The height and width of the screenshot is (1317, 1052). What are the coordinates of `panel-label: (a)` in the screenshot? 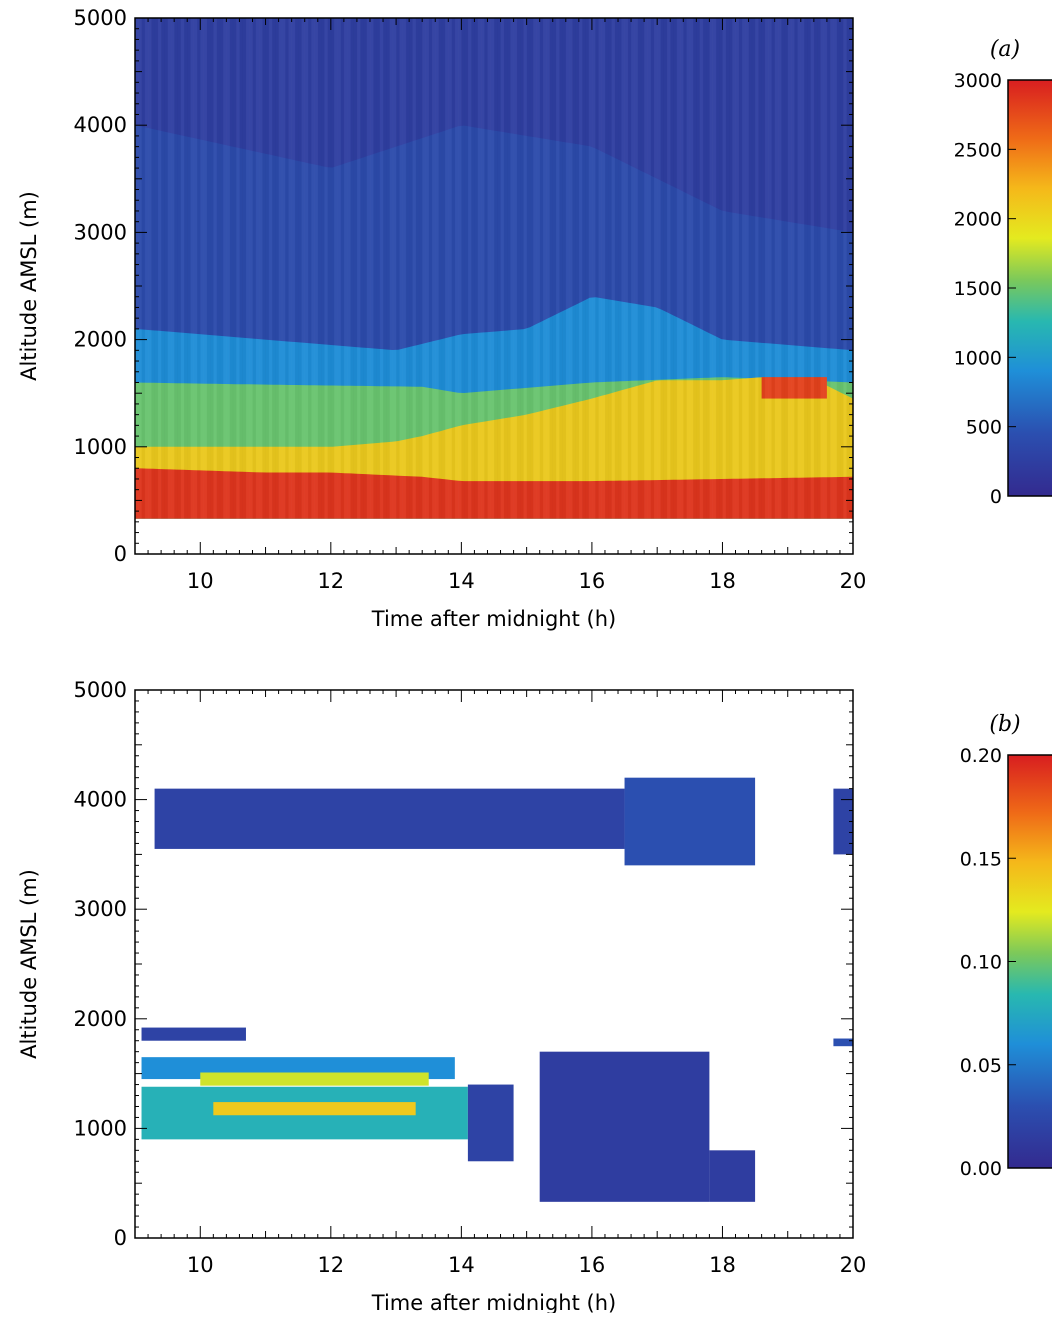 It's located at (1005, 49).